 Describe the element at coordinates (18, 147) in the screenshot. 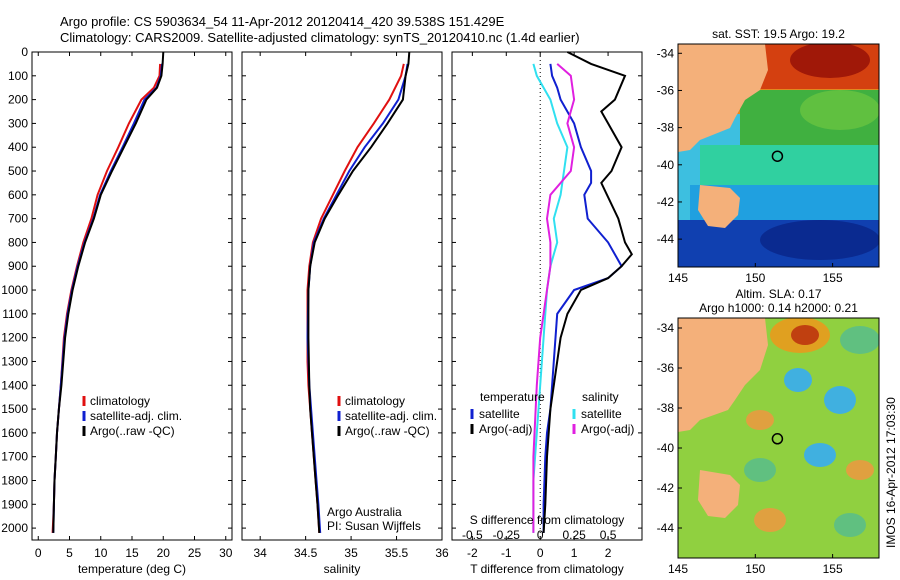

I see `ytick-label: 400` at that location.